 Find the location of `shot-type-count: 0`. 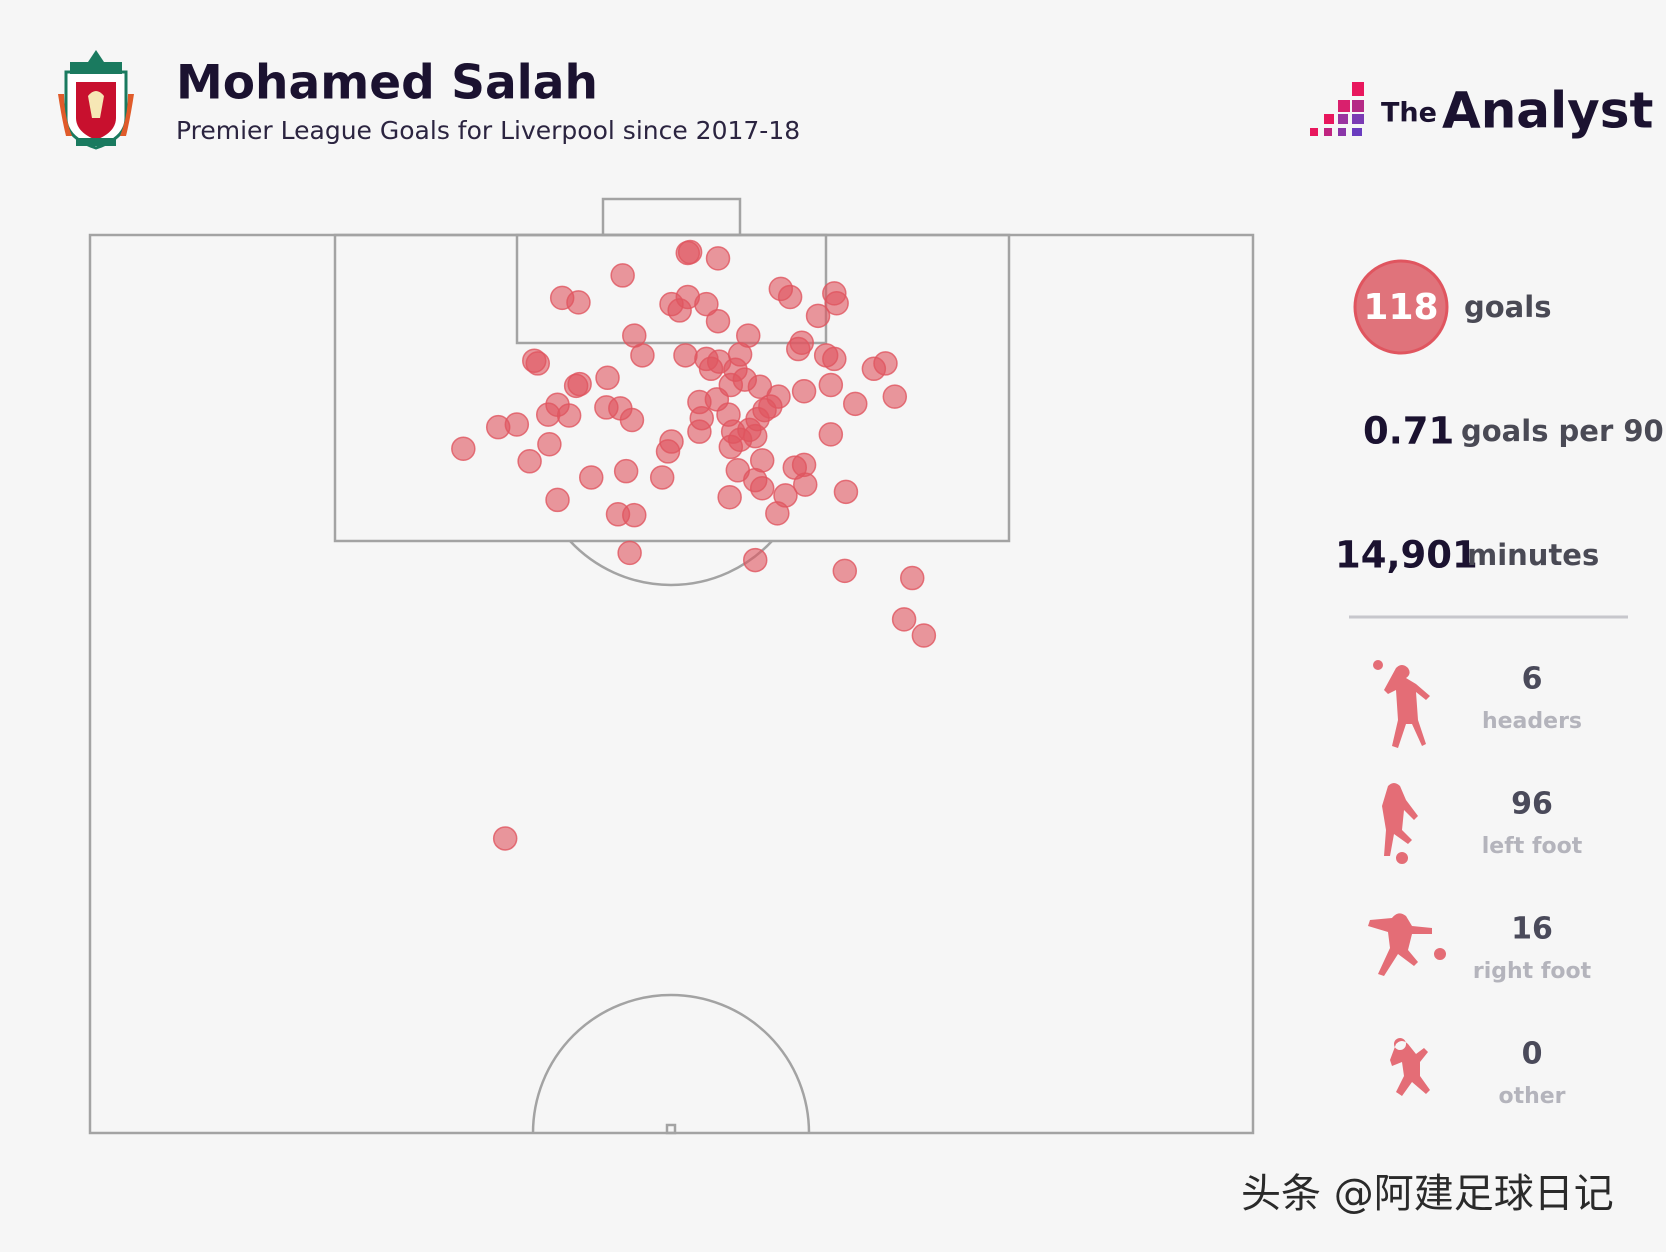

shot-type-count: 0 is located at coordinates (1532, 1054).